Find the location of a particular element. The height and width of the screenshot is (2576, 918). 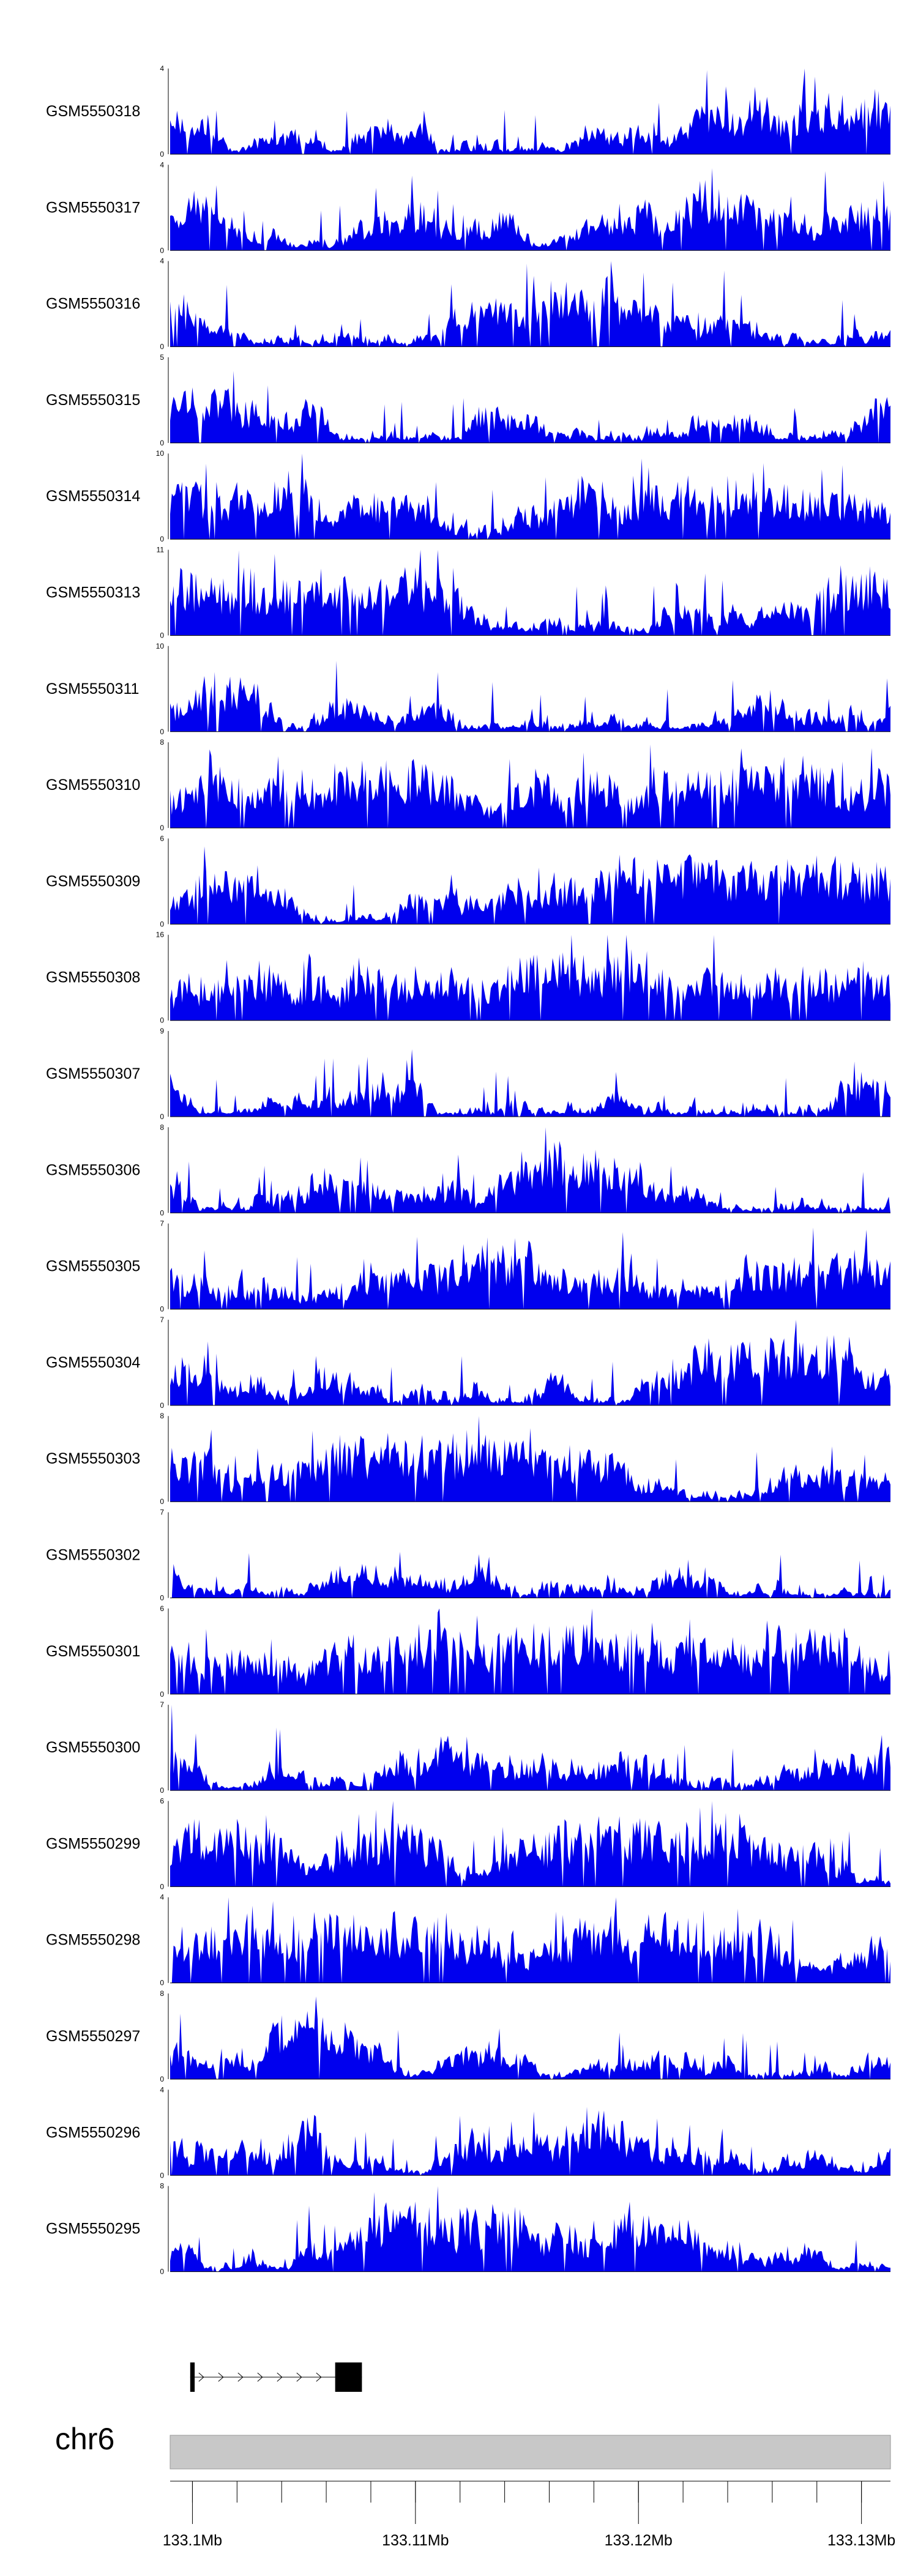

track-label: GSM5550318 is located at coordinates (93, 111).